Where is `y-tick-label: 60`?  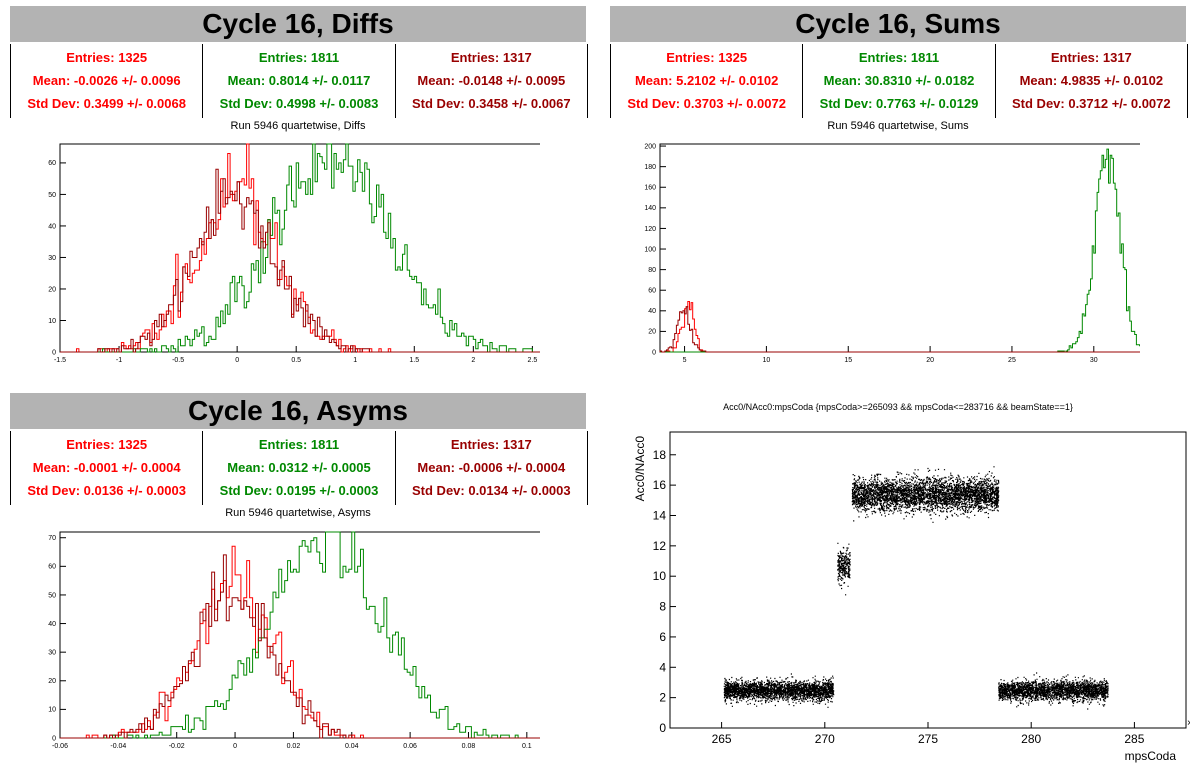
y-tick-label: 60 is located at coordinates (652, 291).